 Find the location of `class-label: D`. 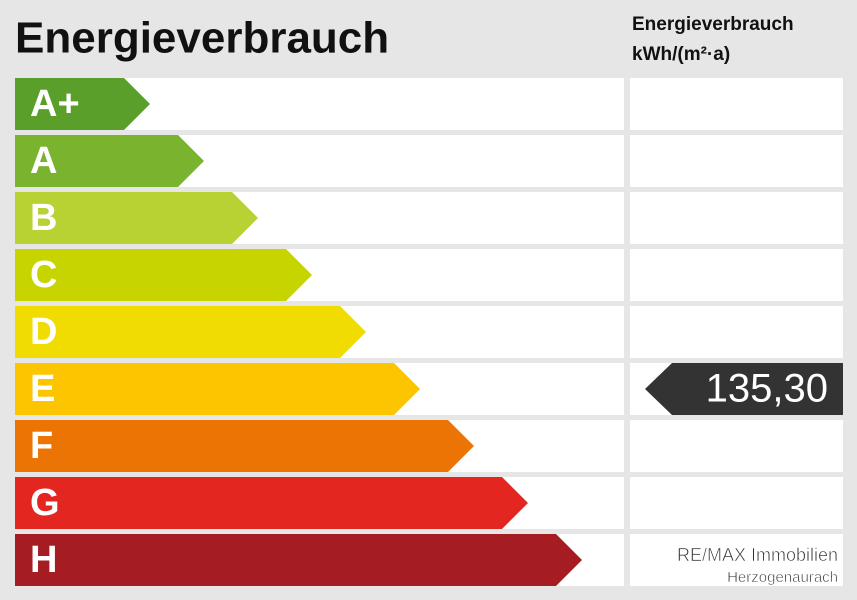

class-label: D is located at coordinates (43, 332).